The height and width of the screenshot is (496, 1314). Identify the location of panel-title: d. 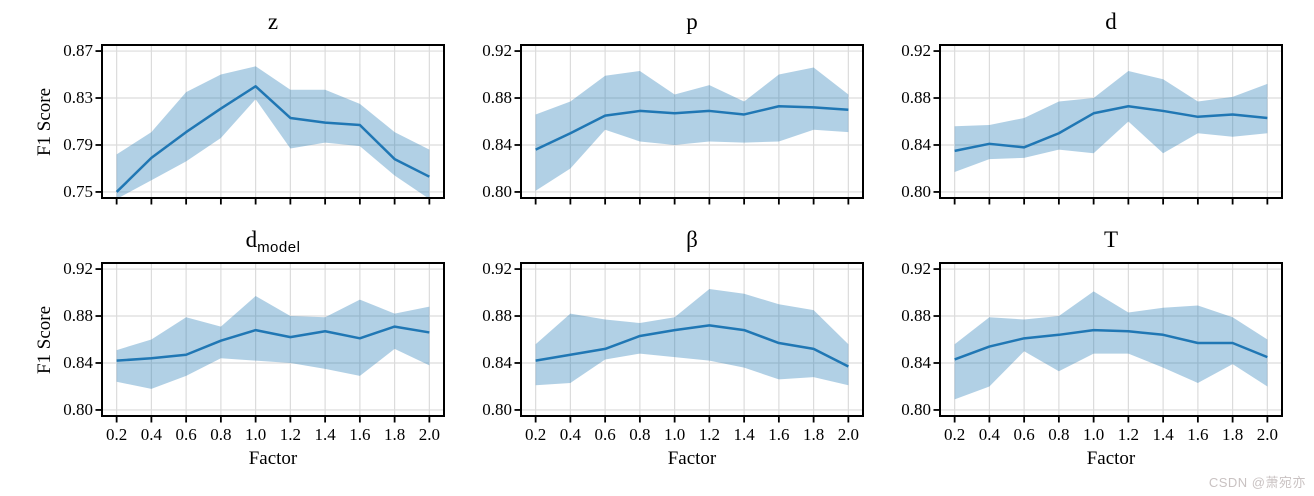
(1111, 22).